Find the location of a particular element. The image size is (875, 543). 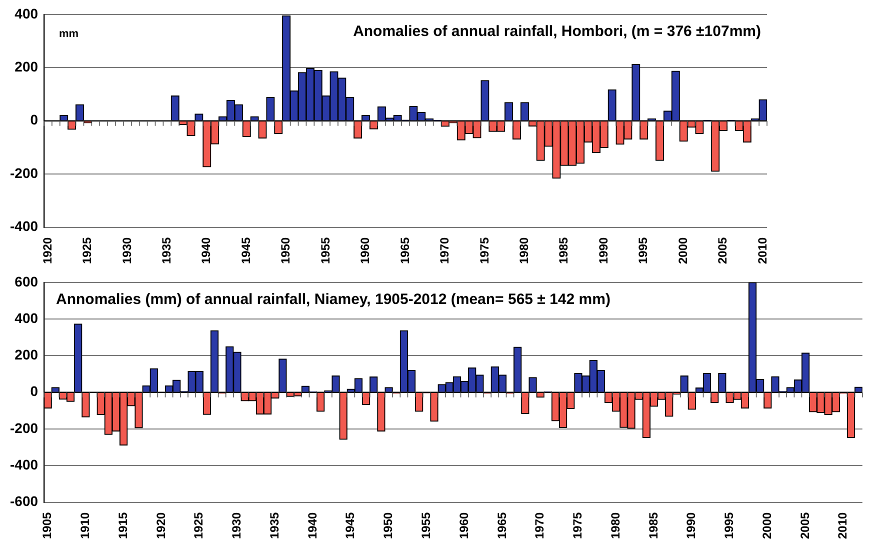

x-tick-label: 1905 is located at coordinates (47, 526).